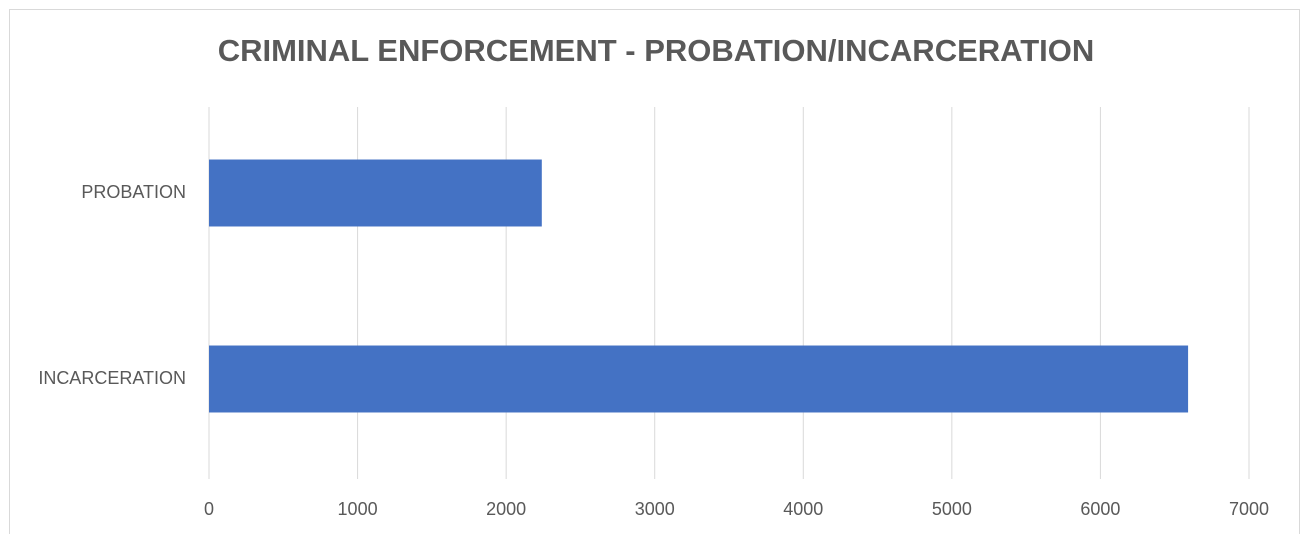 Image resolution: width=1302 pixels, height=534 pixels. What do you see at coordinates (358, 509) in the screenshot?
I see `x-tick-label: 1000` at bounding box center [358, 509].